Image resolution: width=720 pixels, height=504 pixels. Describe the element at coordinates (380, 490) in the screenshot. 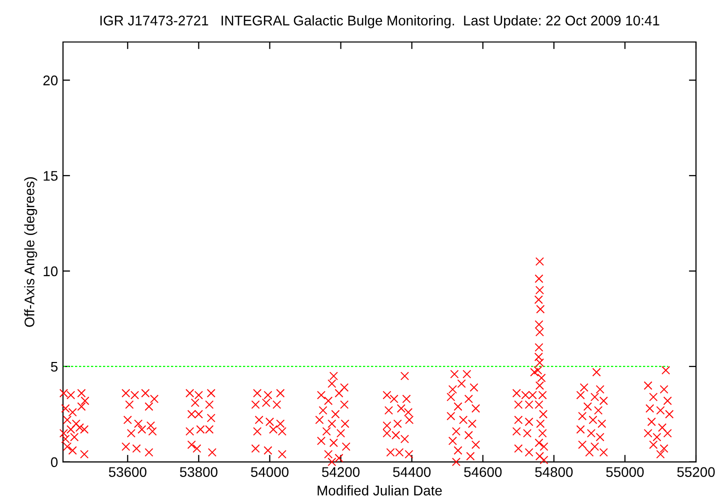

I see `x-axis-title: Modified Julian Date` at that location.